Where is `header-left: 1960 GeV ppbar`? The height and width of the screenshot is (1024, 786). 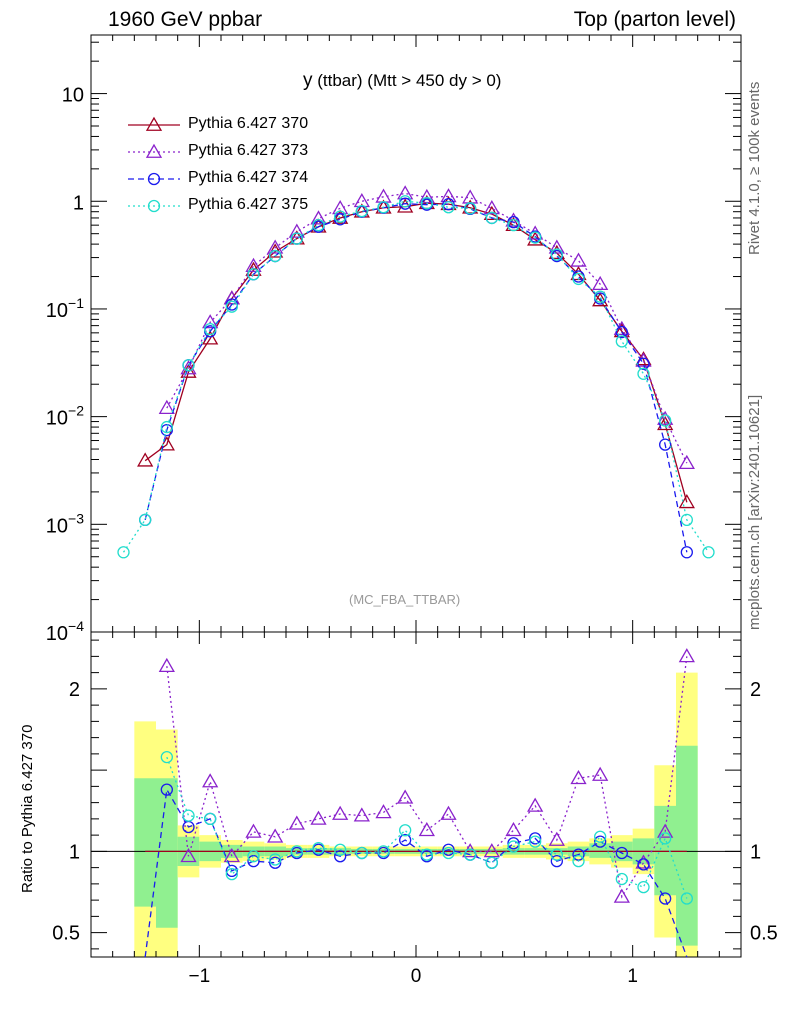 header-left: 1960 GeV ppbar is located at coordinates (185, 19).